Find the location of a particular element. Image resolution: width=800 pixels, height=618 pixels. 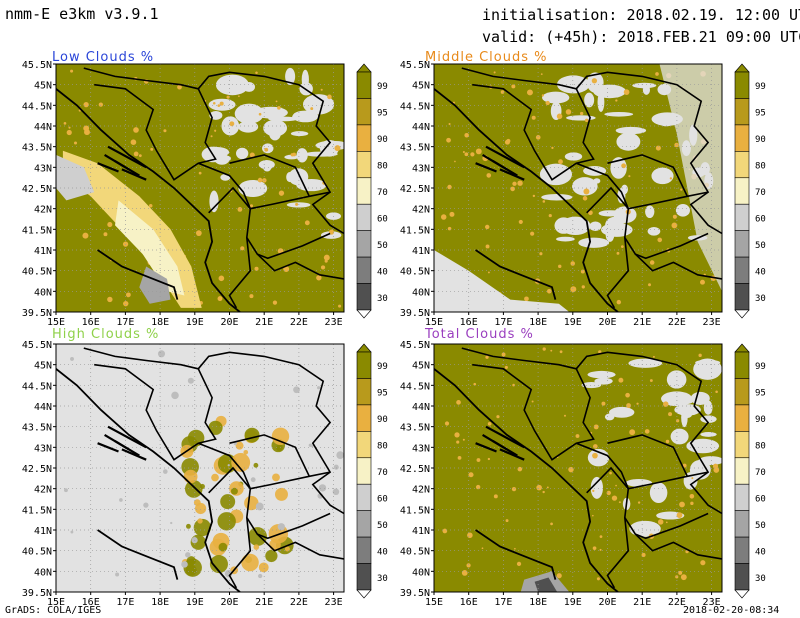

lon-tick-label: 17E is located at coordinates (503, 322).